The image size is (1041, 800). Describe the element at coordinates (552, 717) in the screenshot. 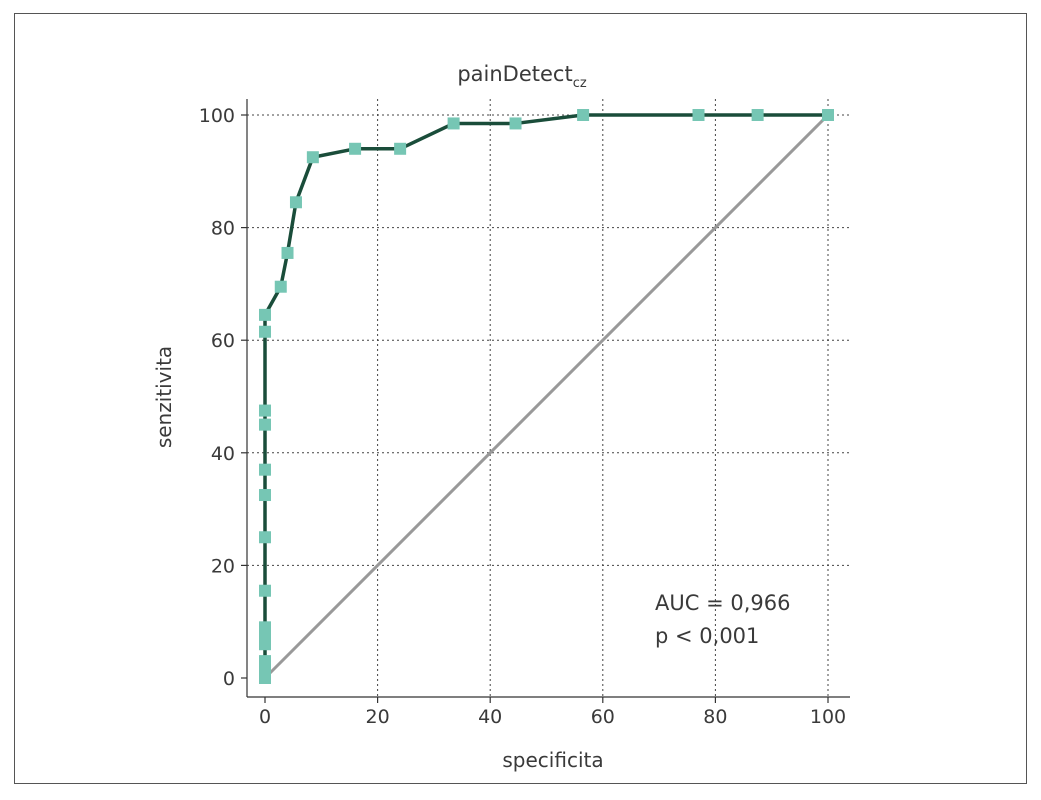

I see `x-tick-labels: 0 20 40 60 80 100` at that location.